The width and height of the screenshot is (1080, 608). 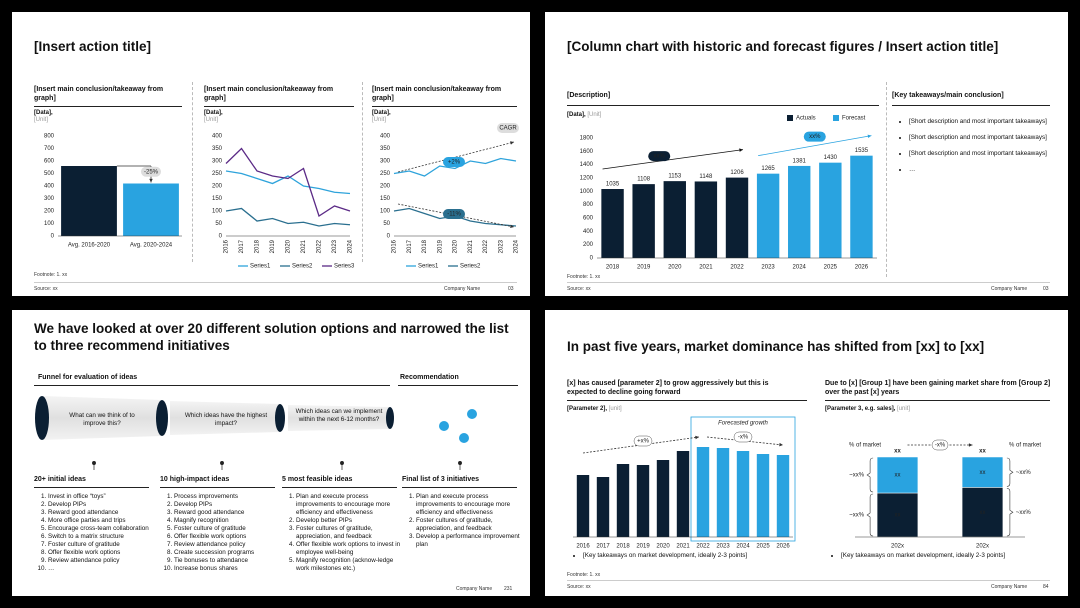 What do you see at coordinates (790, 118) in the screenshot?
I see `legend-swatch` at bounding box center [790, 118].